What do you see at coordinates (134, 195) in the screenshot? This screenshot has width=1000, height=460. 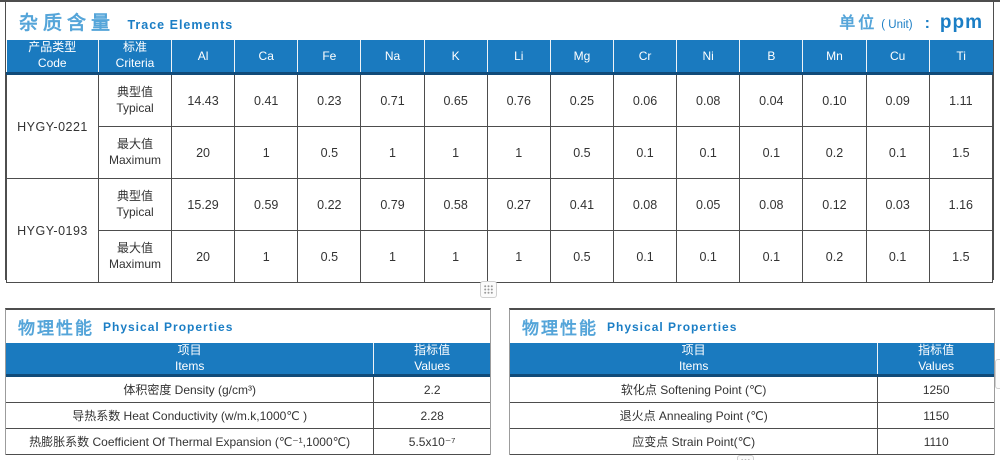 I see `criteria-label-zh: 典型值` at bounding box center [134, 195].